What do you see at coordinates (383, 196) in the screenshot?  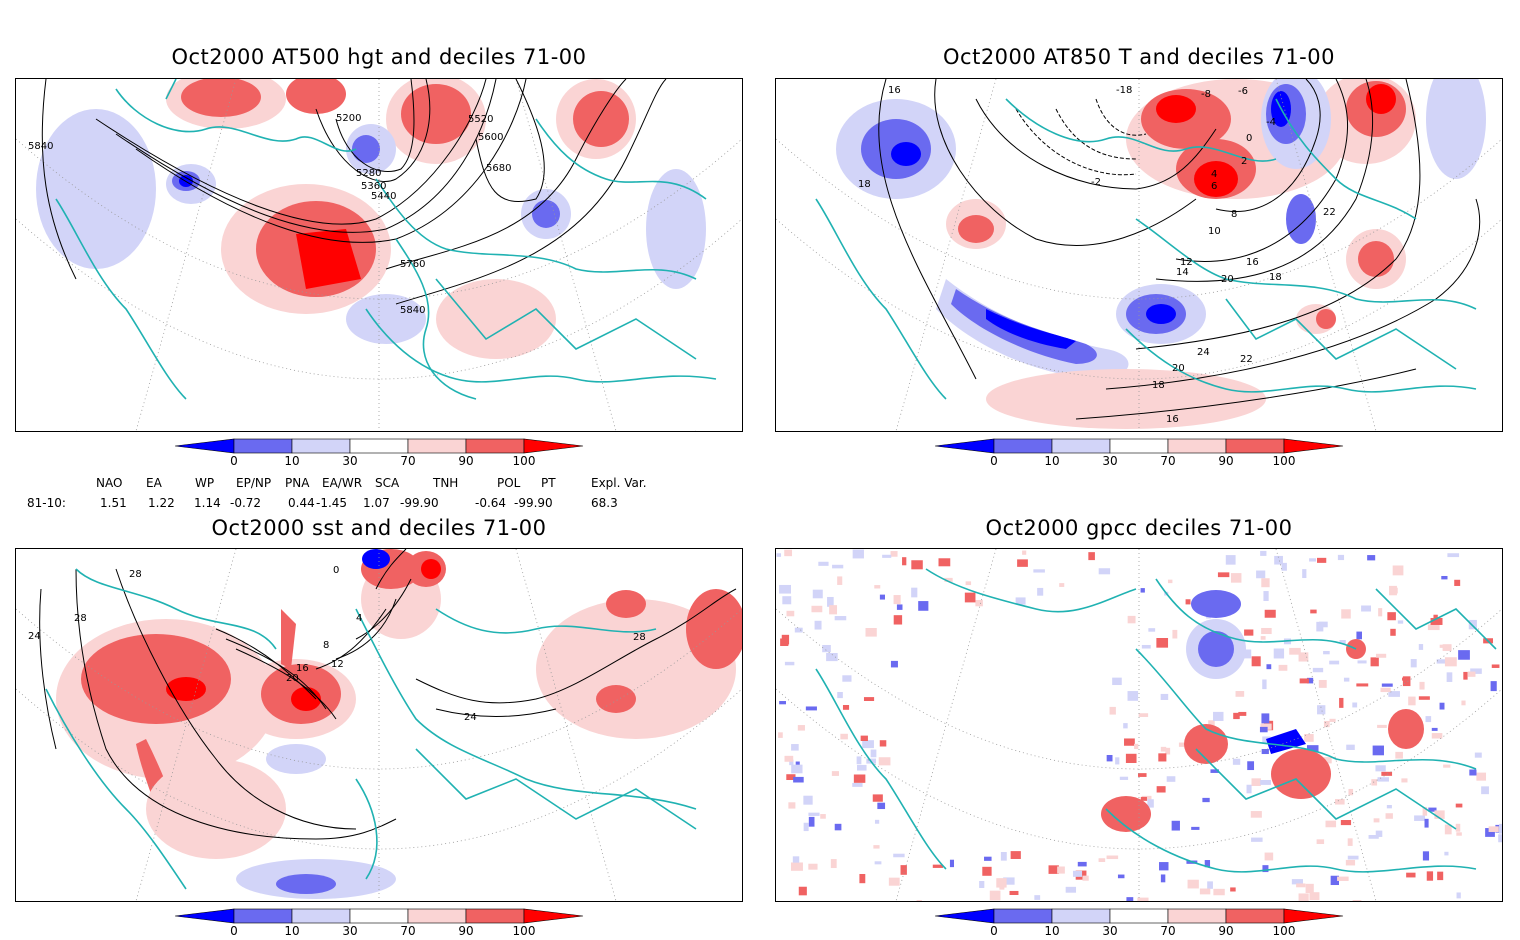 I see `contour-label: 5440` at bounding box center [383, 196].